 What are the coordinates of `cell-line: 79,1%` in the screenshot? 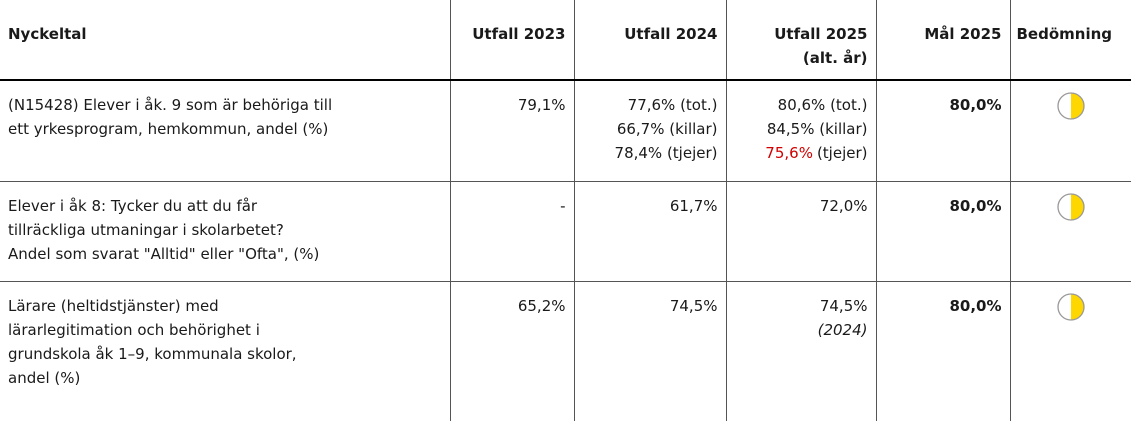 It's located at (541, 105).